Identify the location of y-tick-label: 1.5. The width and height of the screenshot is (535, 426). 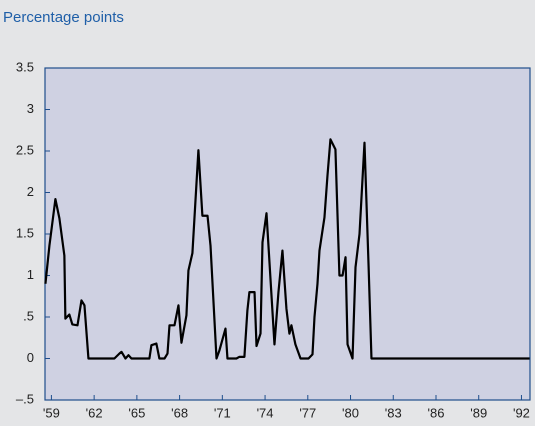
(25, 232).